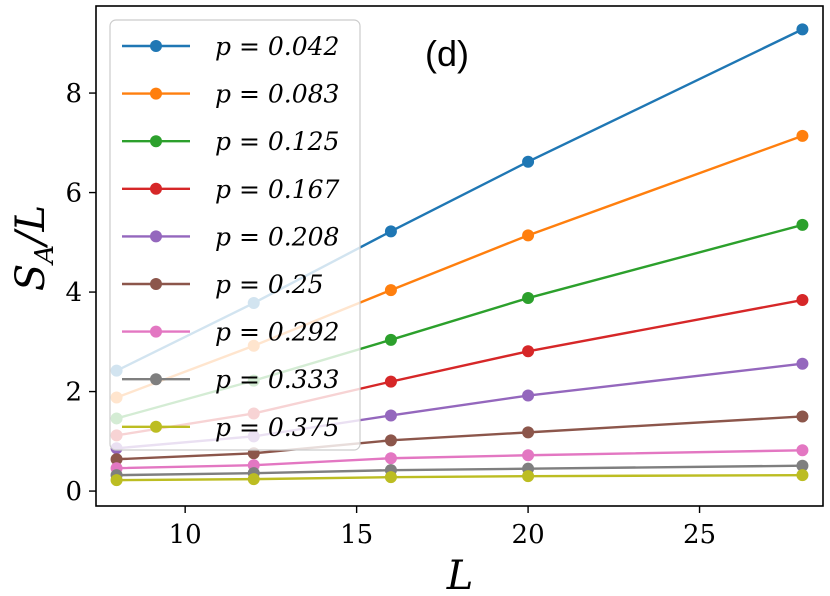 This screenshot has height=596, width=830. I want to click on y-axis-title-tail: /L, so click(31, 227).